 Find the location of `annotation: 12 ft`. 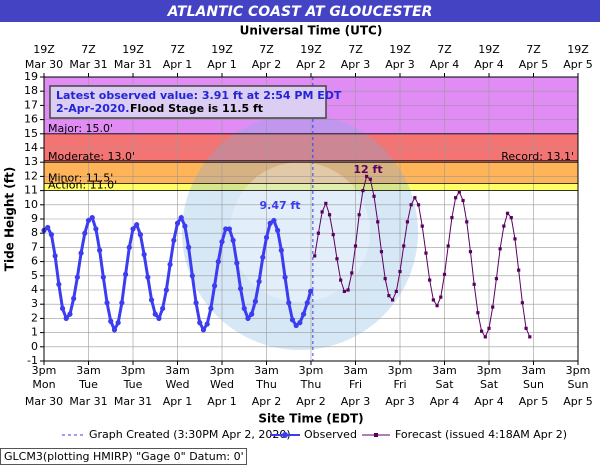

annotation: 12 ft is located at coordinates (367, 169).